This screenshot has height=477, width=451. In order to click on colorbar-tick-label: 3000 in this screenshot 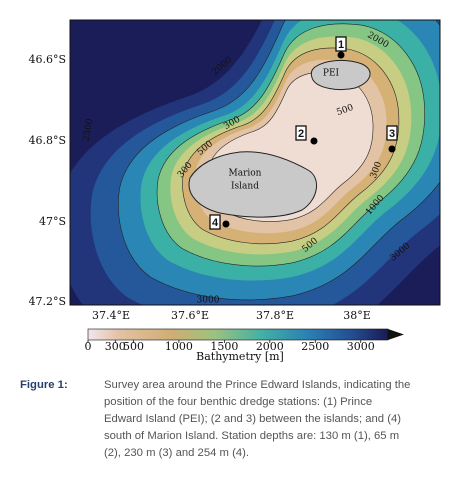, I will do `click(361, 346)`.